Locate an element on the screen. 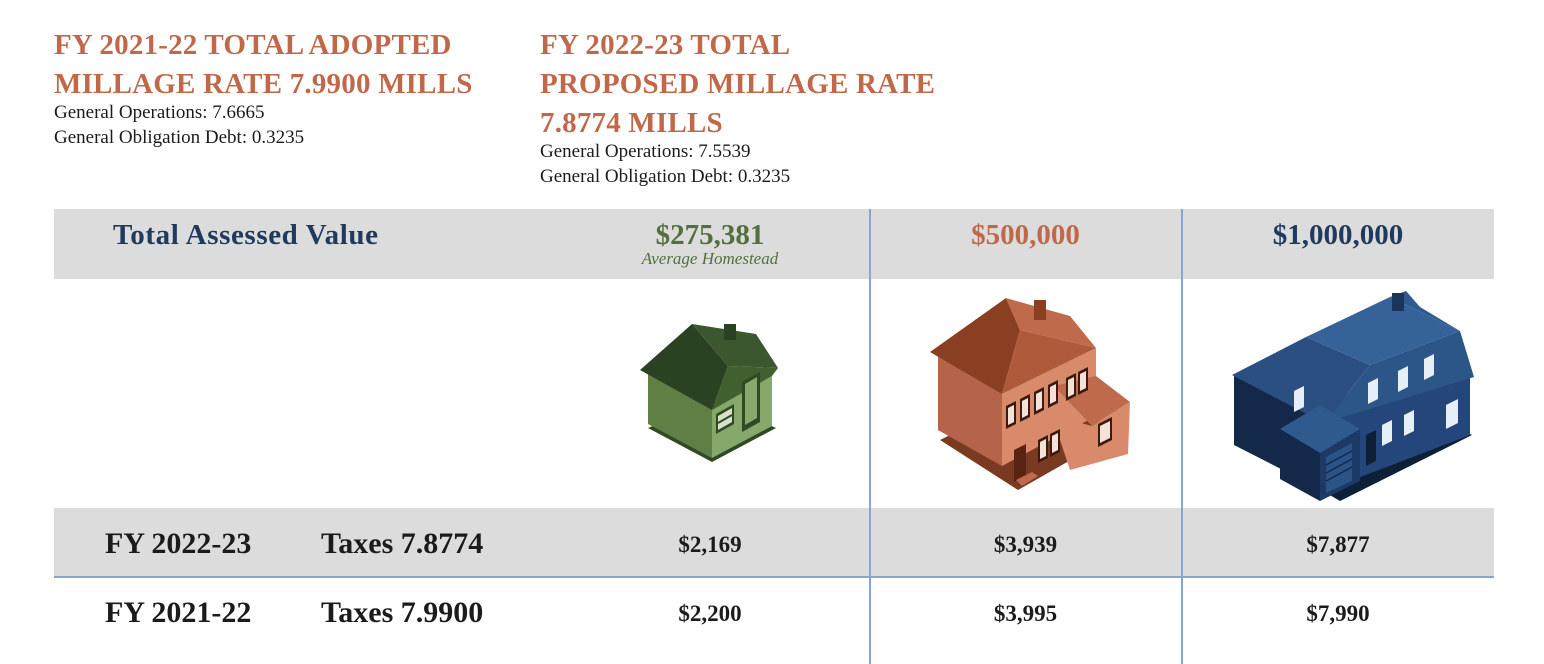 This screenshot has width=1544, height=664. table-cell: $7,877 is located at coordinates (1338, 544).